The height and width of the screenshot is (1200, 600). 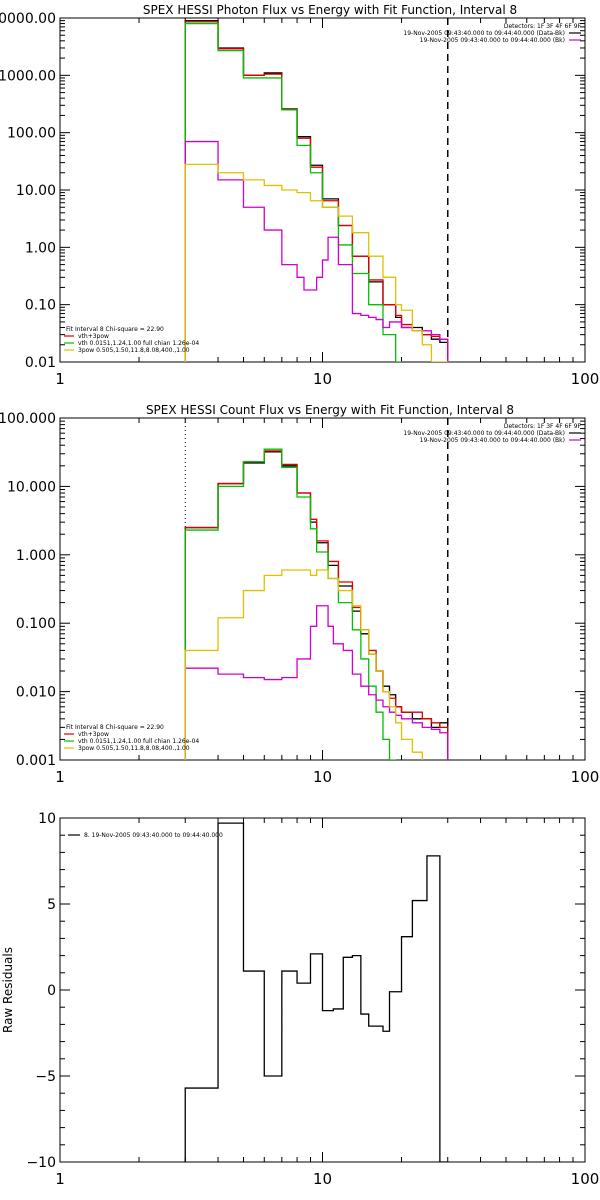 What do you see at coordinates (51, 991) in the screenshot?
I see `y-tick-label: 0` at bounding box center [51, 991].